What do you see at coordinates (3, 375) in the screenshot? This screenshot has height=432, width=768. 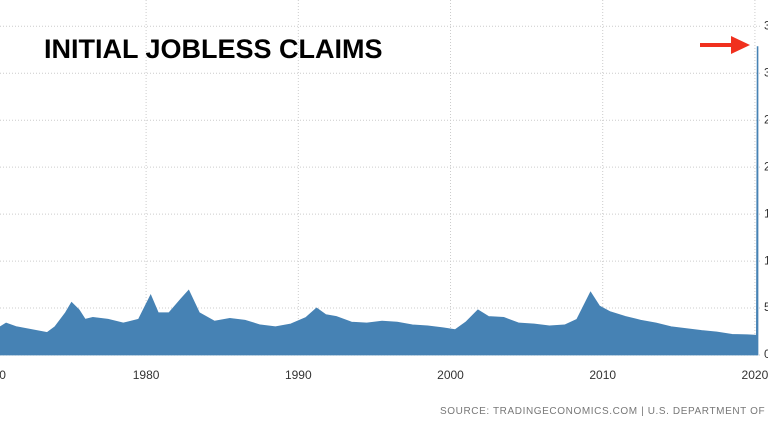 I see `x-tick-label: 70` at bounding box center [3, 375].